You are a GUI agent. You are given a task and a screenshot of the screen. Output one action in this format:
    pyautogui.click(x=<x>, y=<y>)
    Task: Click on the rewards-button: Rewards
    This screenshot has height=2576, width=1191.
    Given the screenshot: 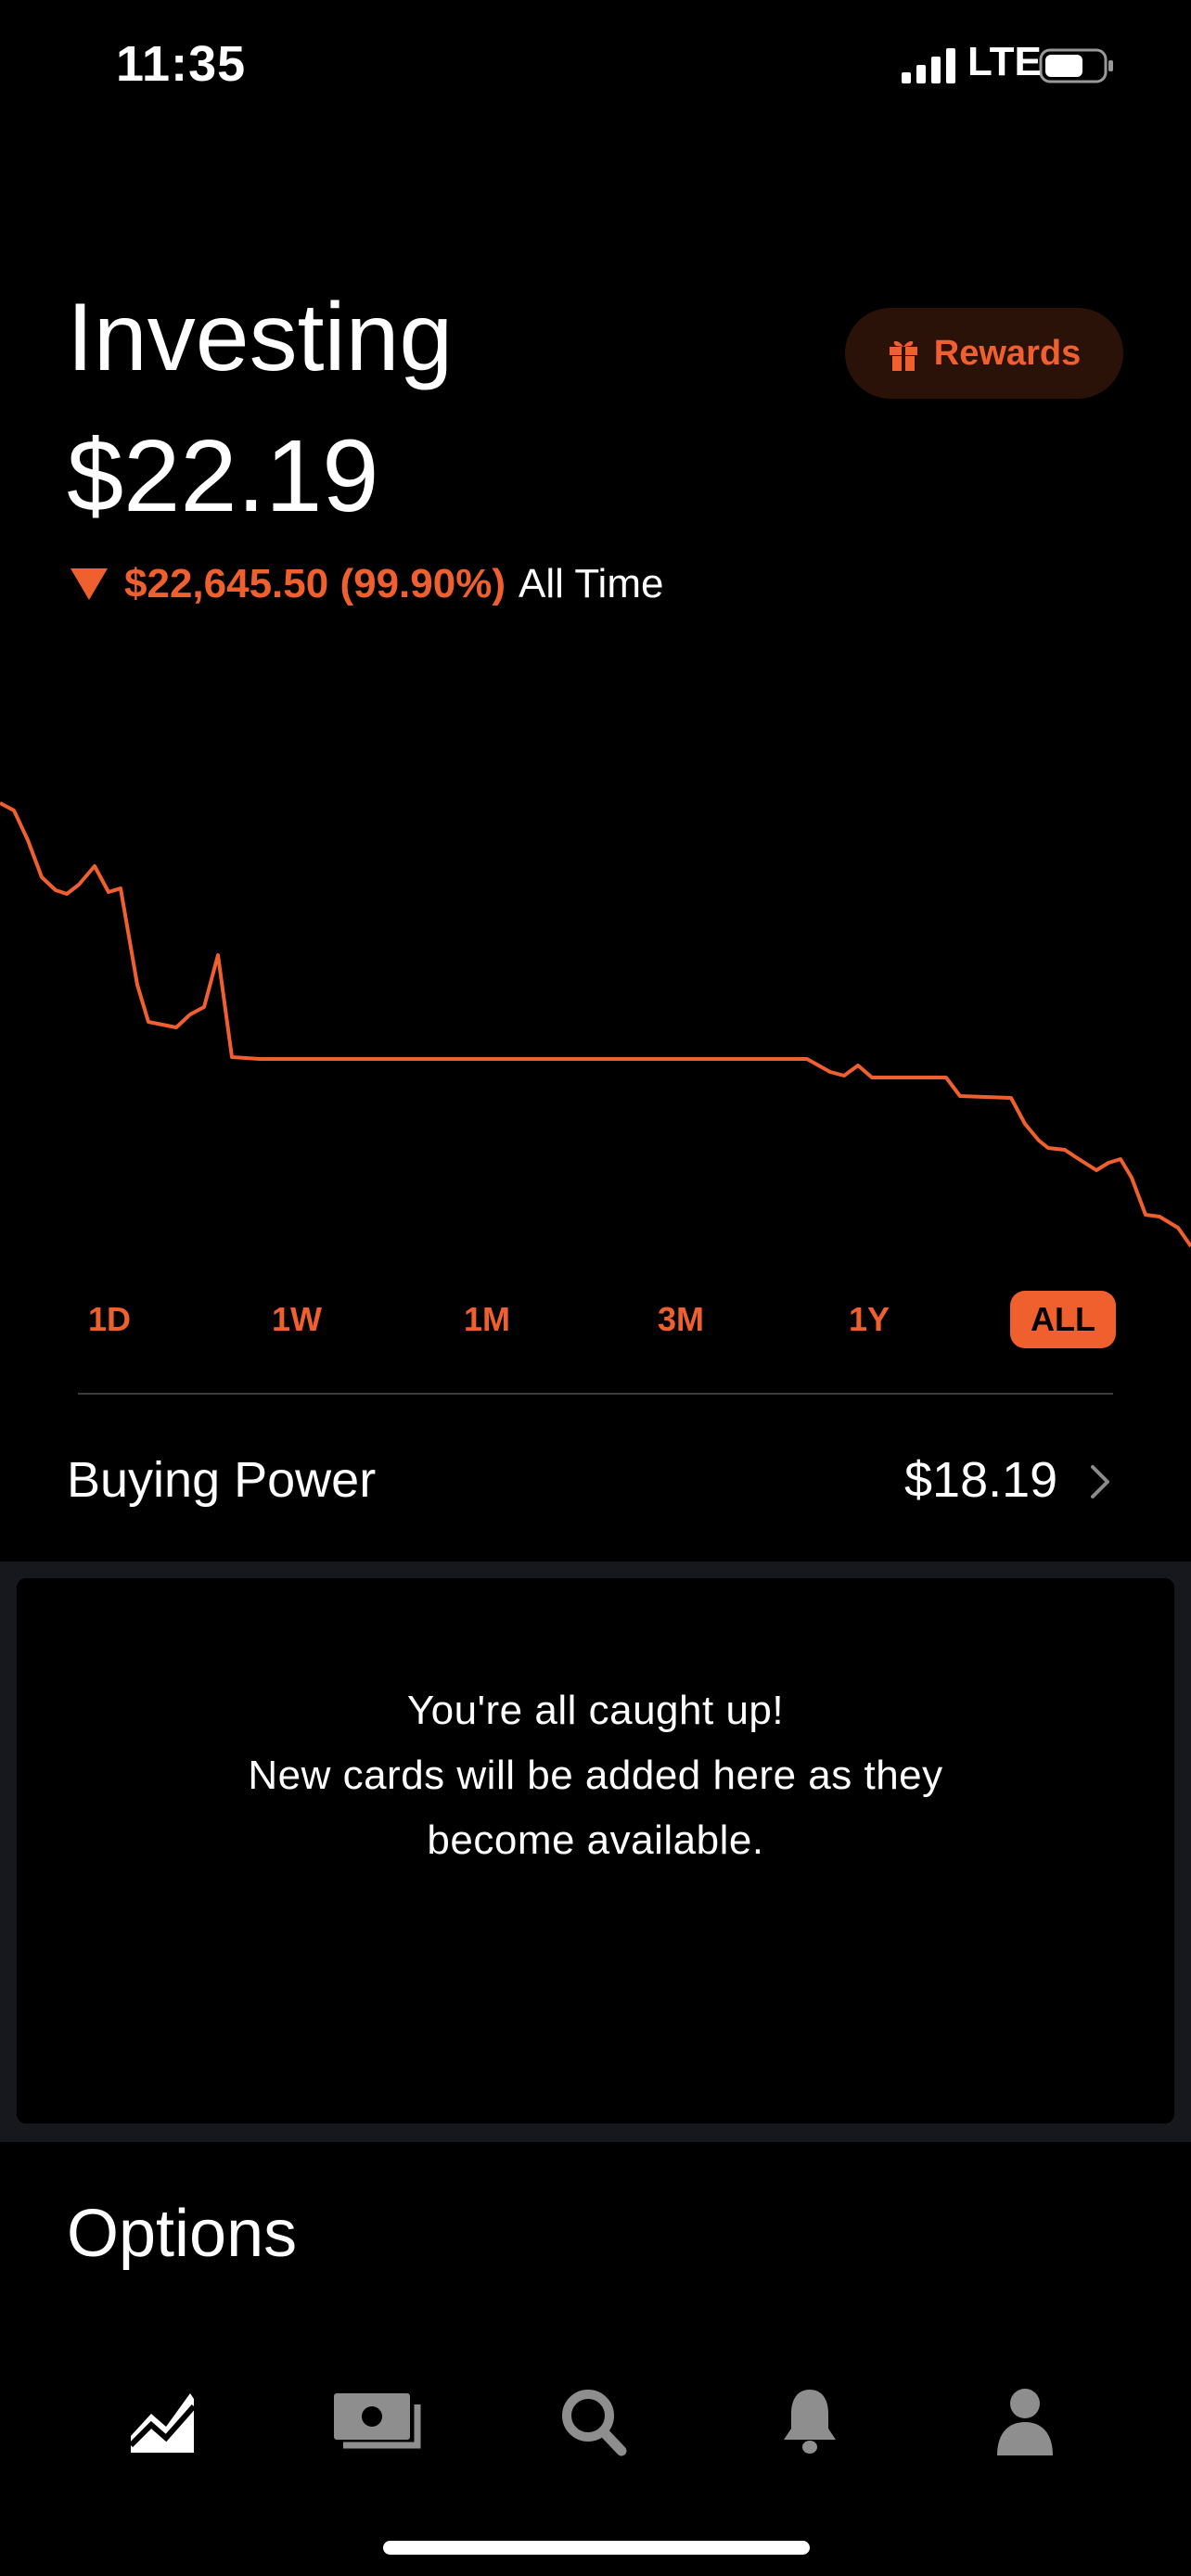 What is the action you would take?
    pyautogui.click(x=984, y=353)
    